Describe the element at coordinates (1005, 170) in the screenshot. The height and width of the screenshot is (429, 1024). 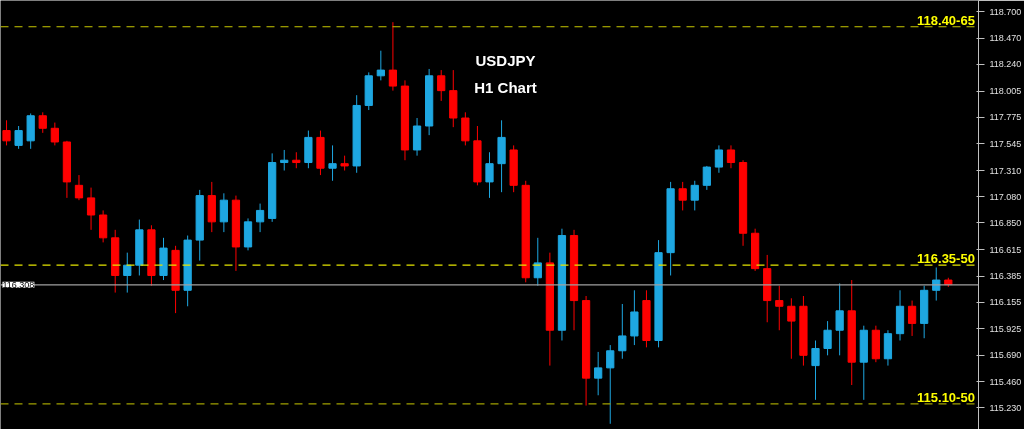
I see `y-tick-label: 117.310` at that location.